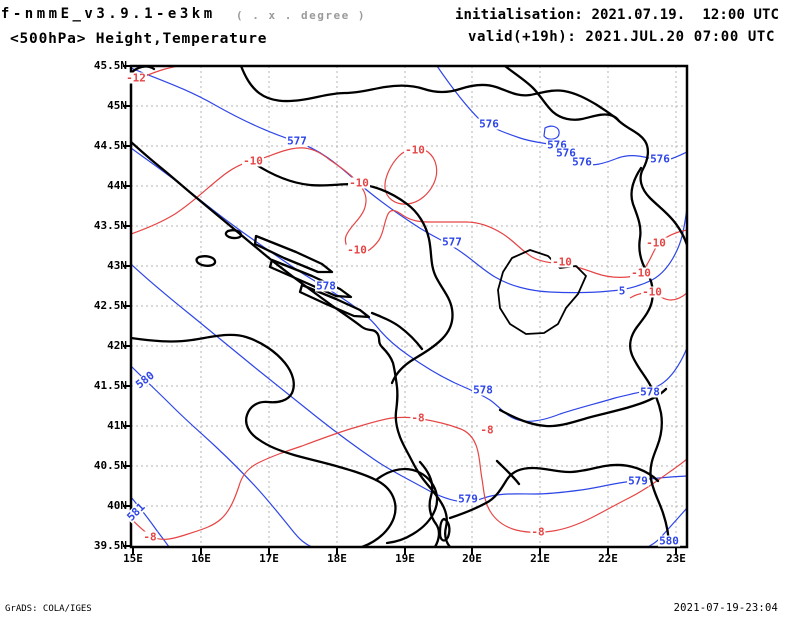  What do you see at coordinates (110, 545) in the screenshot?
I see `lat-label: 39.5N` at bounding box center [110, 545].